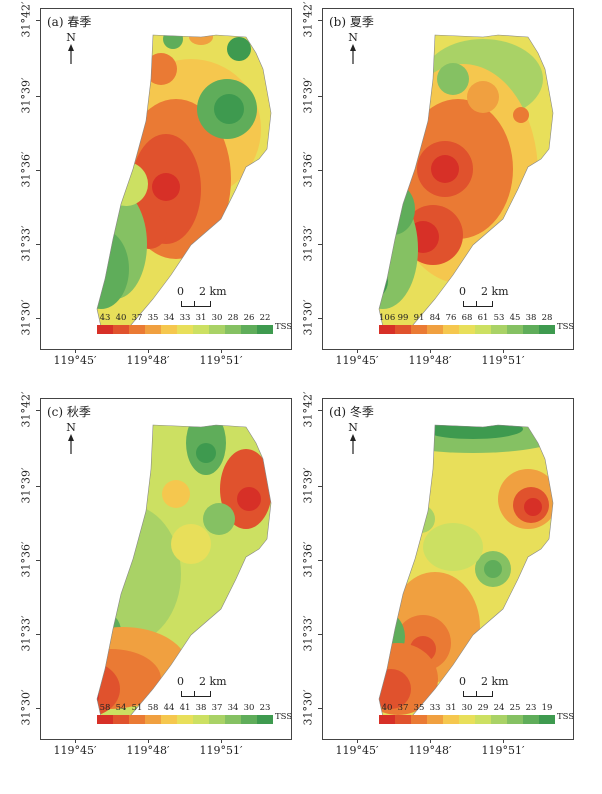  I want to click on legend-value: 37, so click(217, 708).